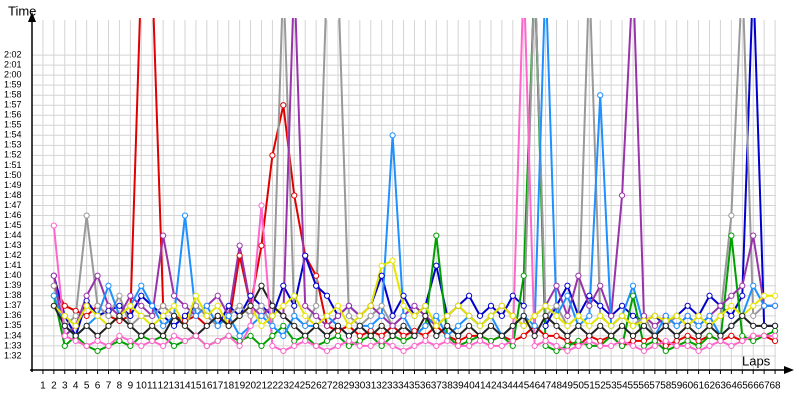 The image size is (800, 400). What do you see at coordinates (338, 386) in the screenshot?
I see `x-tick-label: 28` at bounding box center [338, 386].